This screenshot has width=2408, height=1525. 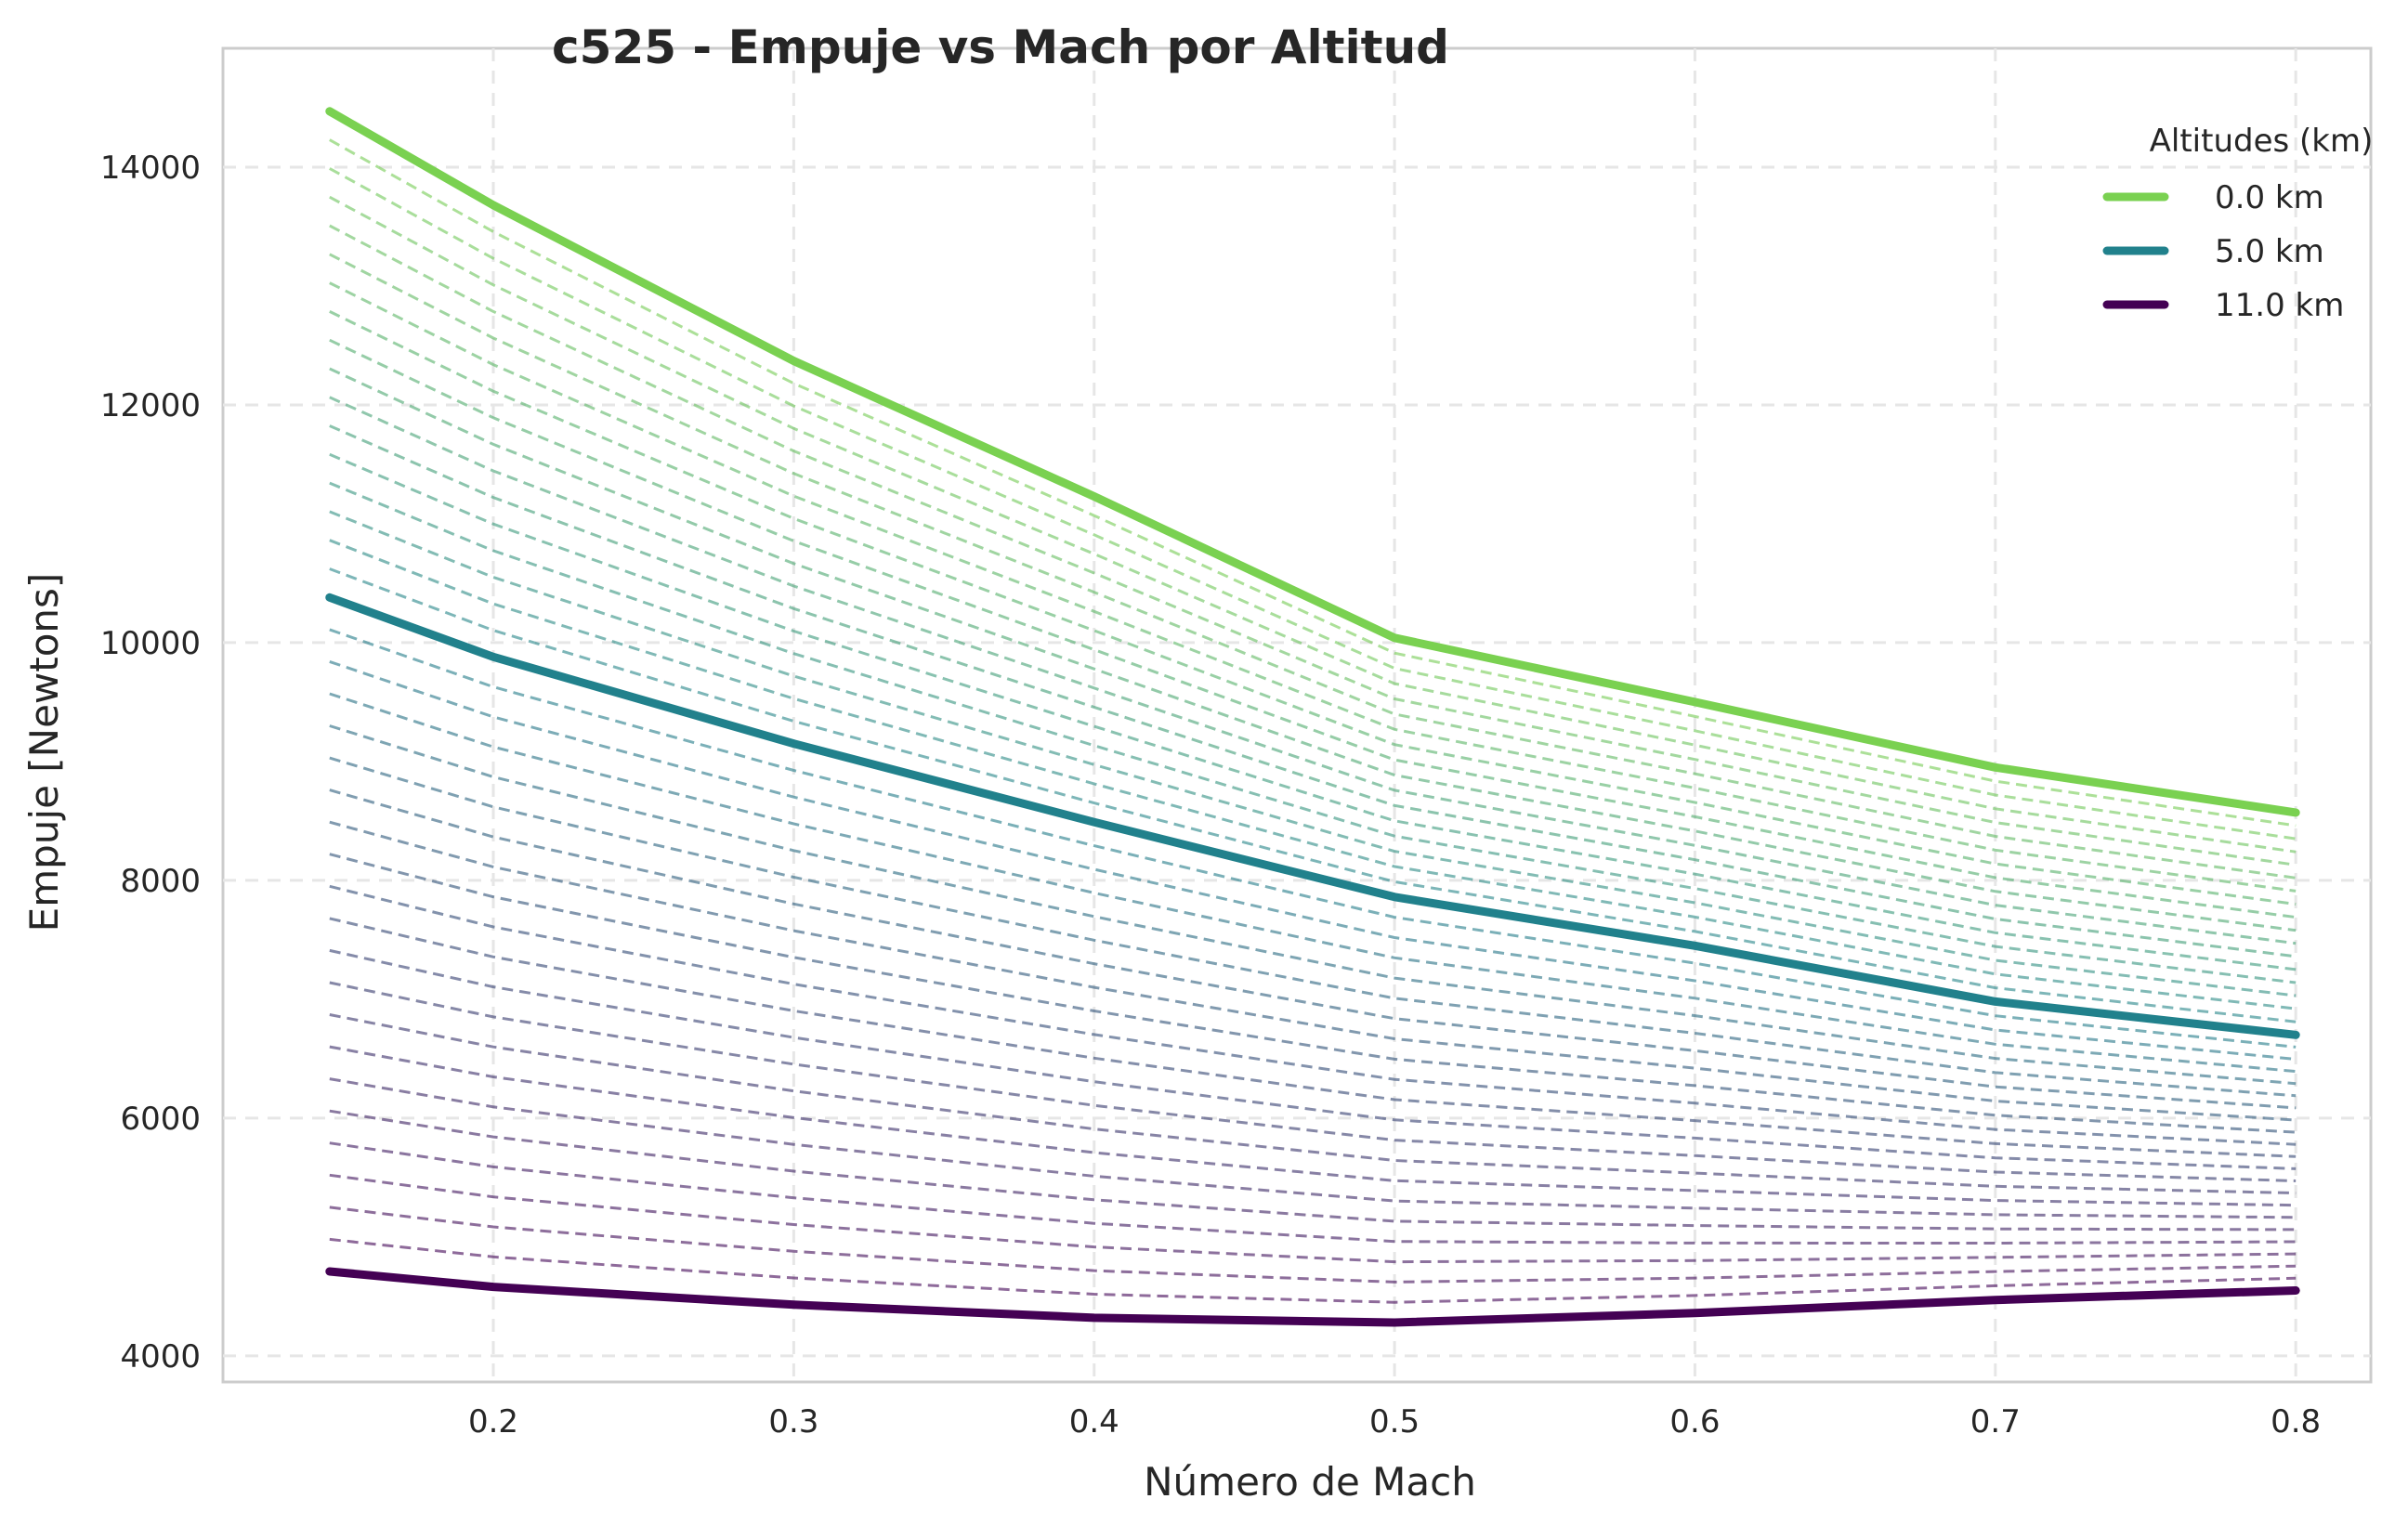 I want to click on x-tick-label: 0.5, so click(x=1394, y=1421).